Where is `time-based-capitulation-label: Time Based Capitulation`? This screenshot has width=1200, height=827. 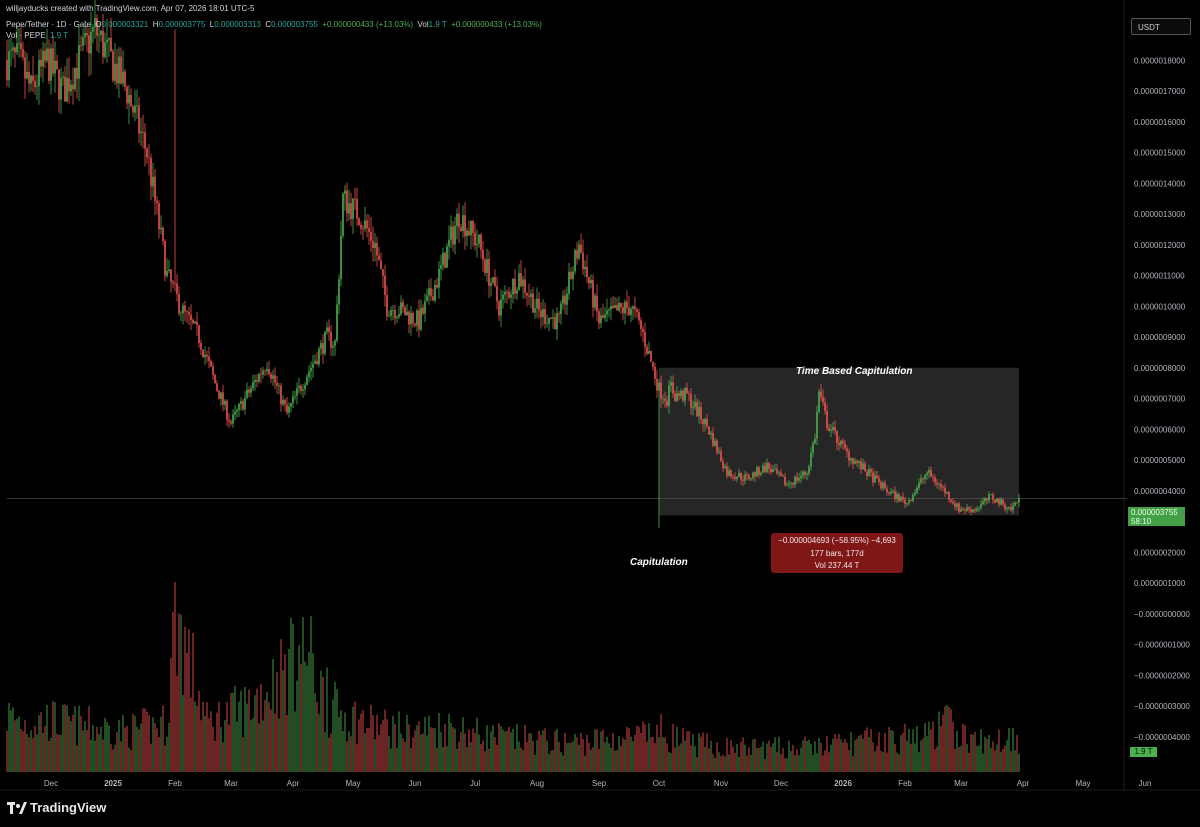
time-based-capitulation-label: Time Based Capitulation is located at coordinates (854, 371).